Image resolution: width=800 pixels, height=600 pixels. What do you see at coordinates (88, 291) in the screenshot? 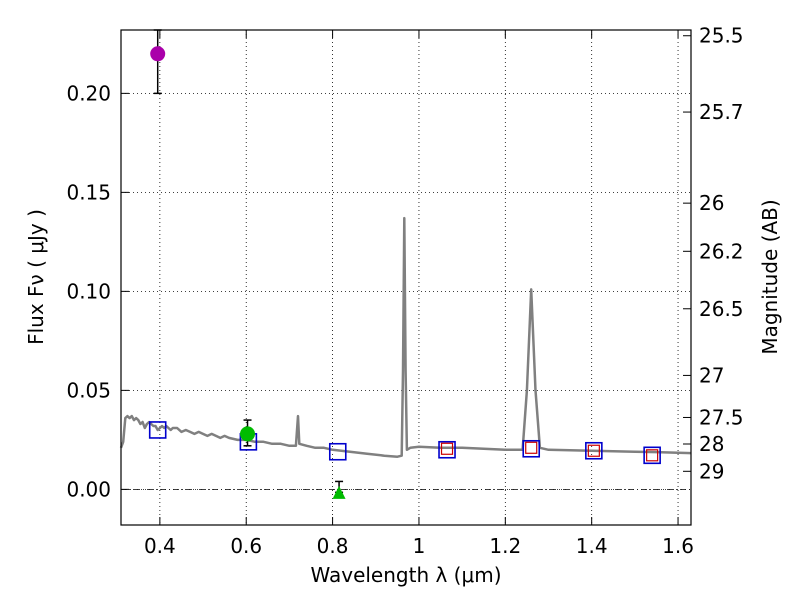
I see `y-tick-label: 0.10` at bounding box center [88, 291].